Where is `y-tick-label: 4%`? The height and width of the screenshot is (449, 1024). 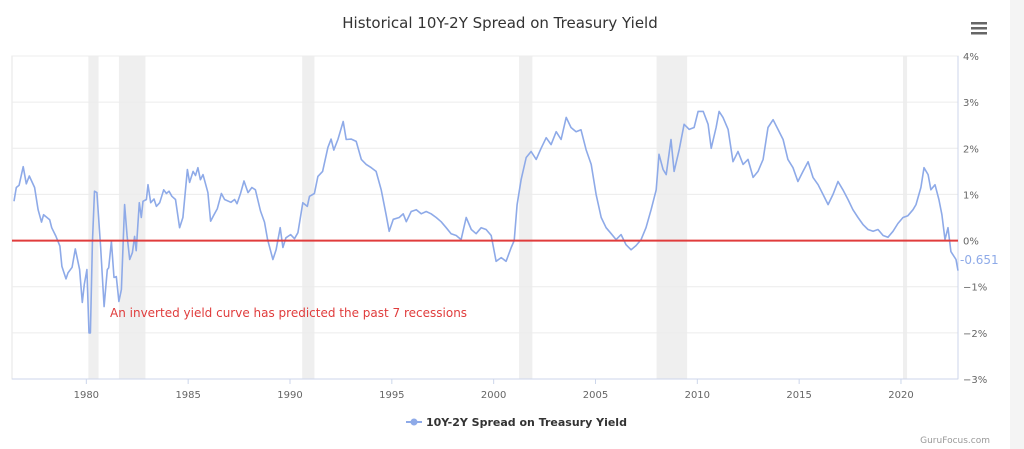 y-tick-label: 4% is located at coordinates (971, 57).